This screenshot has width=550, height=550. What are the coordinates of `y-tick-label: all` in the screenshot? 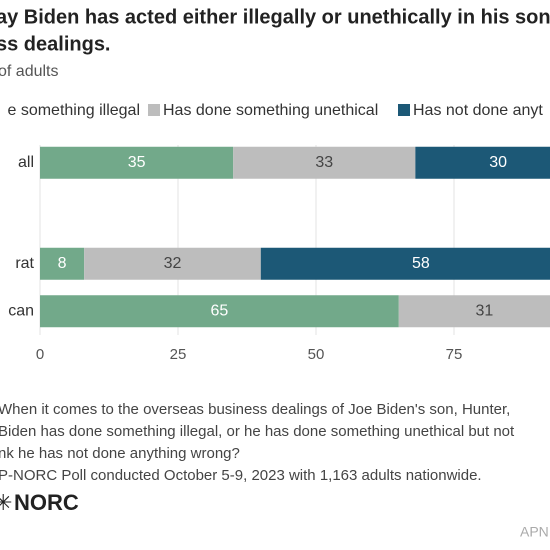 It's located at (26, 162).